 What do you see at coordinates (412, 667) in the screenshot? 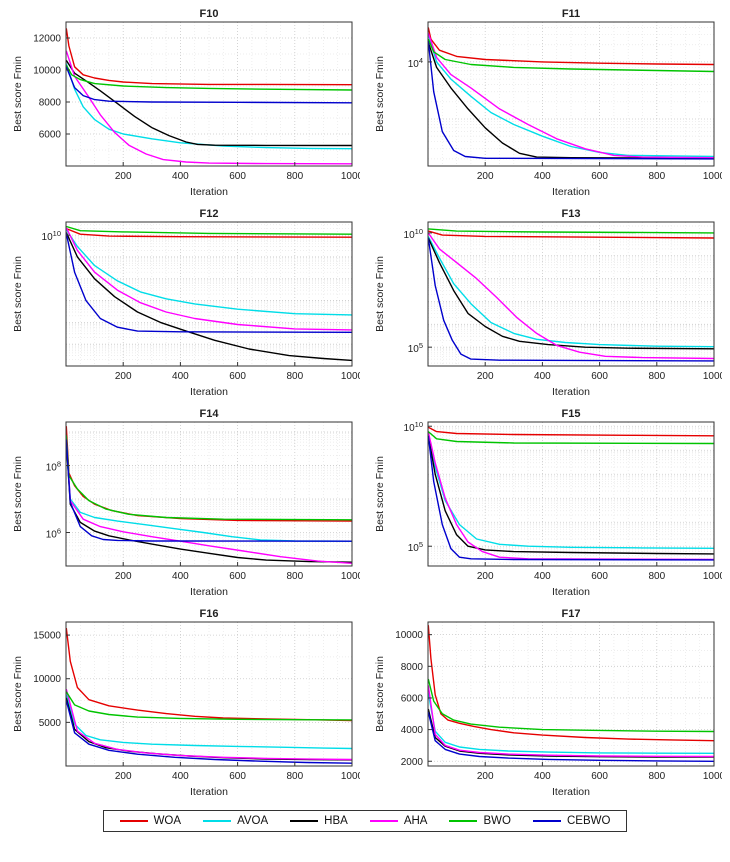
I see `y-tick-label: 8000` at bounding box center [412, 667].